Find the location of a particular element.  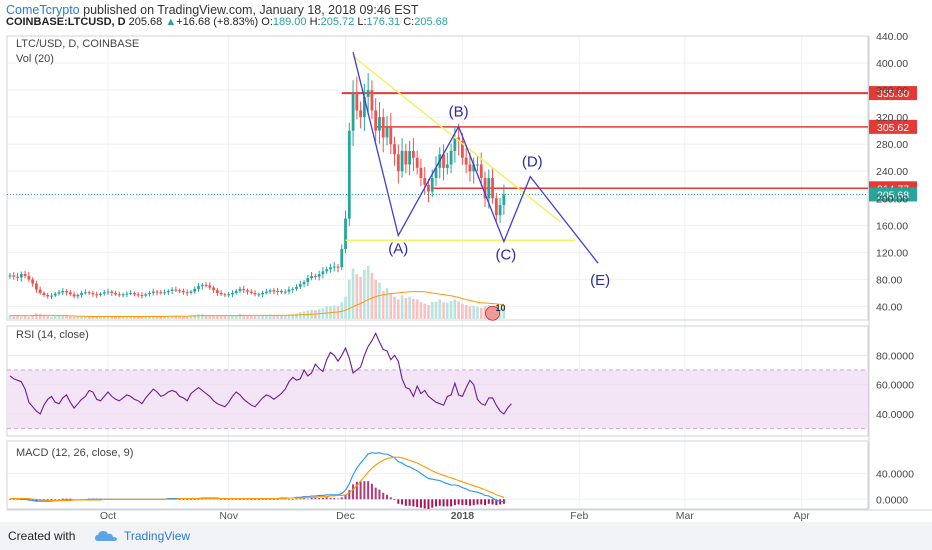

author-link: ComeTcrypto is located at coordinates (43, 10).